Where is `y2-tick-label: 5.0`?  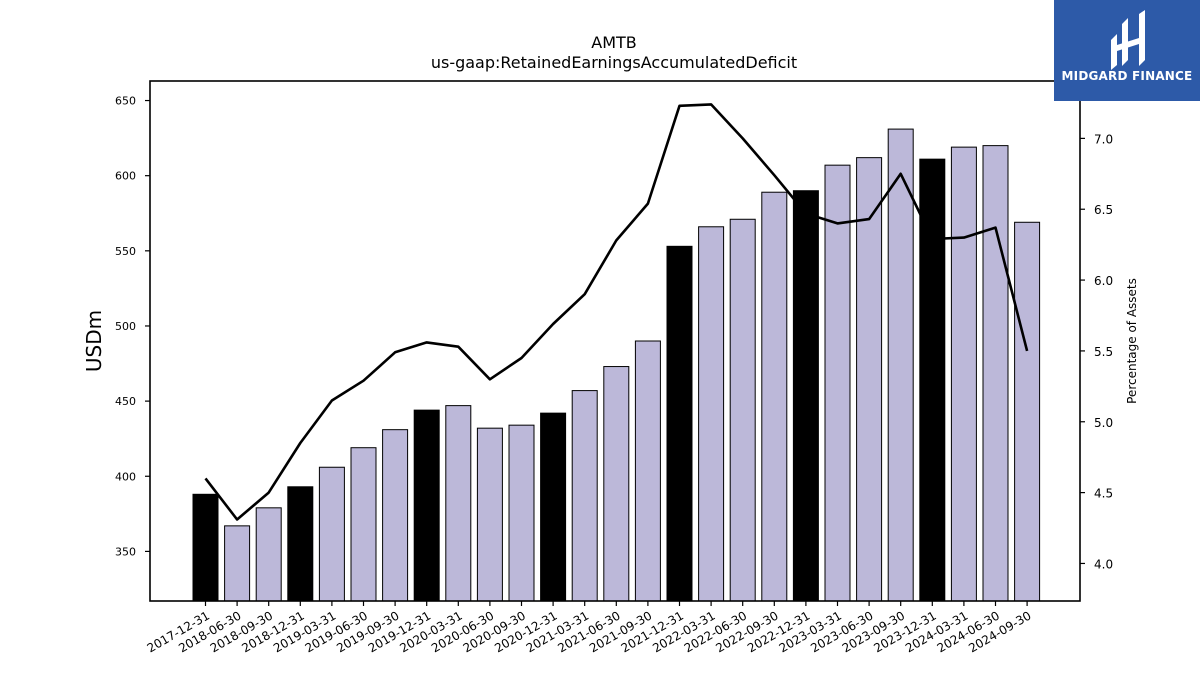 y2-tick-label: 5.0 is located at coordinates (1103, 423).